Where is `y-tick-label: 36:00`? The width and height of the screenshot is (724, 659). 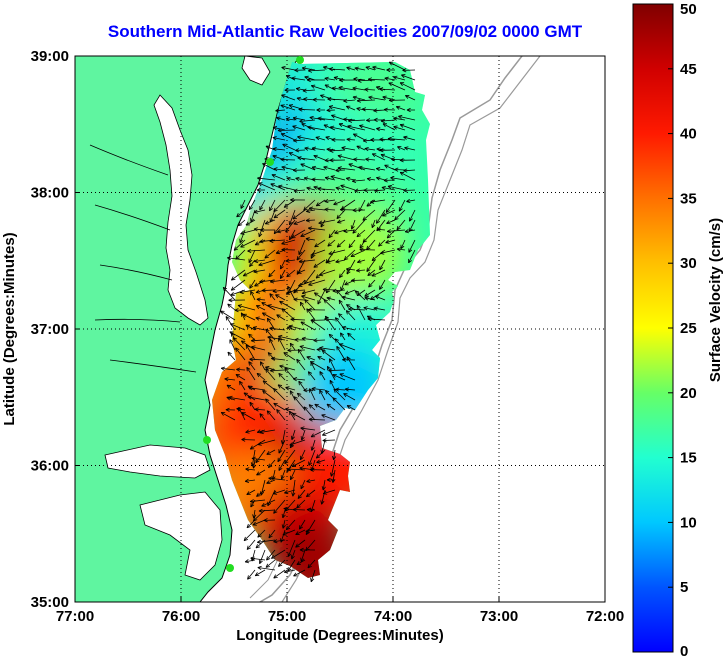
y-tick-label: 36:00 is located at coordinates (50, 466).